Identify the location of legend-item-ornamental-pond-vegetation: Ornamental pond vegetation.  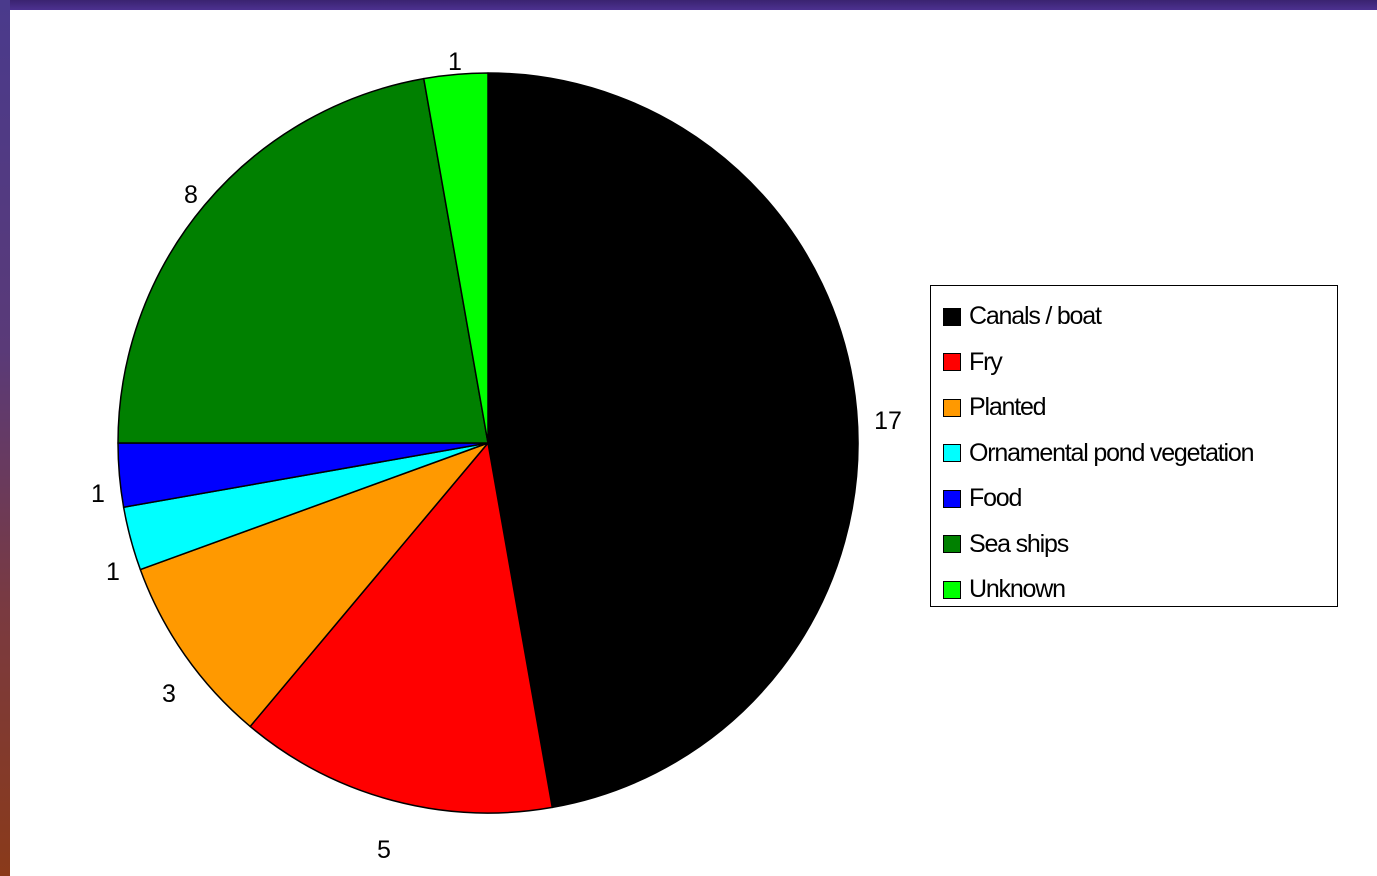
(1134, 454).